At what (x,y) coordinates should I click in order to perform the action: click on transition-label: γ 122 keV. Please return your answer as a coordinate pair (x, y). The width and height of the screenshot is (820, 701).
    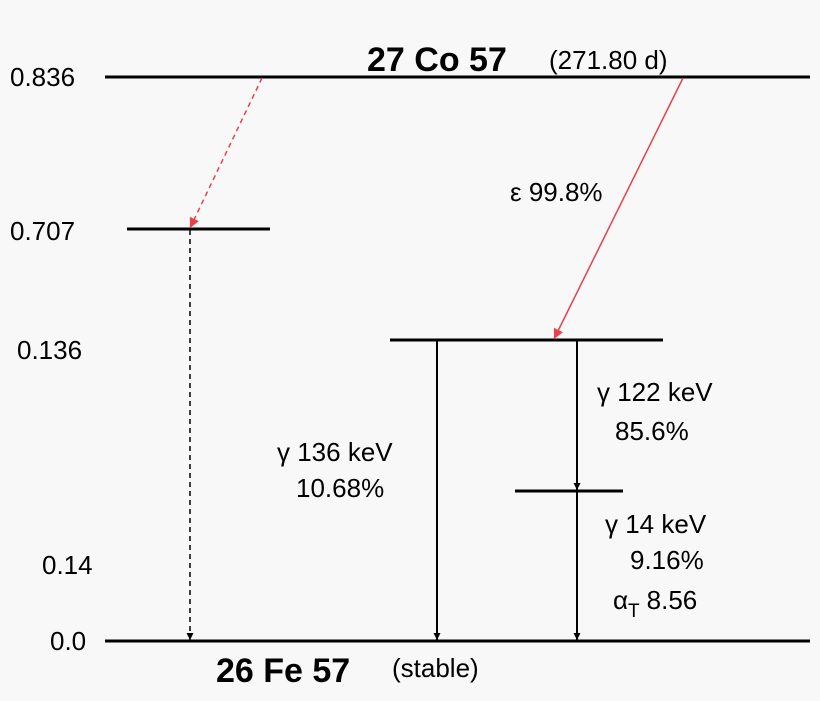
    Looking at the image, I should click on (655, 392).